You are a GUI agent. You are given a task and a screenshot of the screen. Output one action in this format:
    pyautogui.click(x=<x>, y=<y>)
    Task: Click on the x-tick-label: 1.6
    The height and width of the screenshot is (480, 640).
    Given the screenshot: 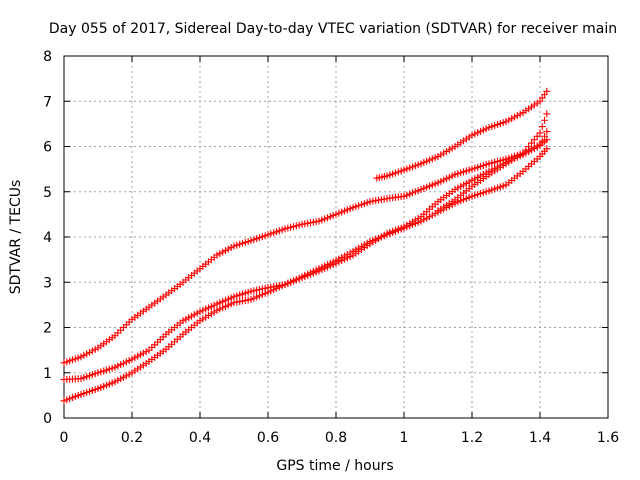 What is the action you would take?
    pyautogui.click(x=608, y=438)
    